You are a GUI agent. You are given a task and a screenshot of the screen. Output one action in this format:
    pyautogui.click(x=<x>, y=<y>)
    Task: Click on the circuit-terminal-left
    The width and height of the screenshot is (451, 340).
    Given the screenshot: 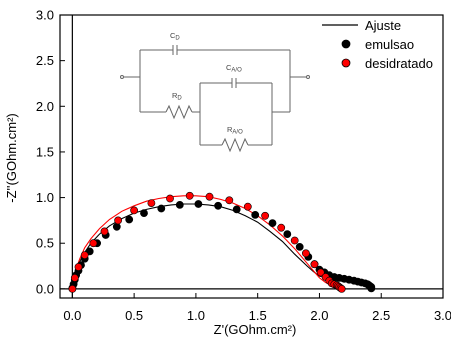 What is the action you would take?
    pyautogui.click(x=122, y=77)
    